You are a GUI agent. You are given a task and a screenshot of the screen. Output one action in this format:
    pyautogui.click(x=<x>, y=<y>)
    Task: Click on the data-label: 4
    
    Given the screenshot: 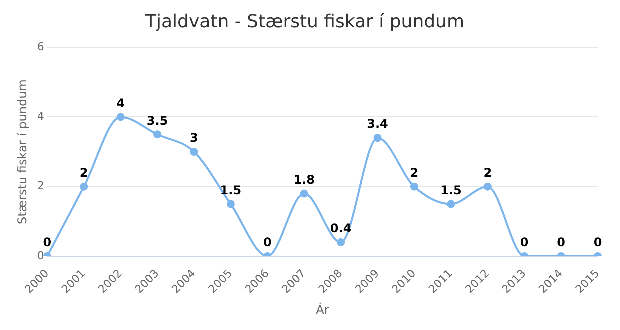 What is the action you would take?
    pyautogui.click(x=120, y=103)
    